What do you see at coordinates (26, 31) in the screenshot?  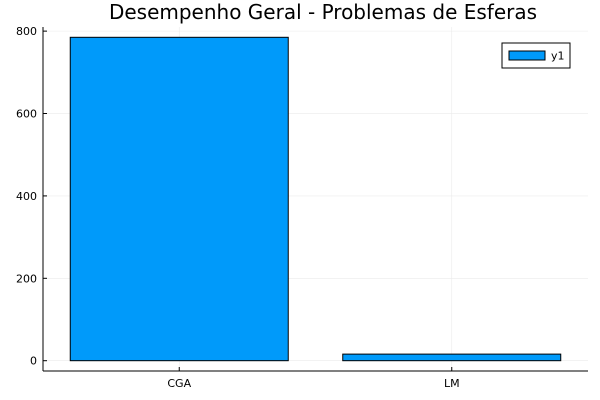 I see `y-tick-label: 800` at bounding box center [26, 31].